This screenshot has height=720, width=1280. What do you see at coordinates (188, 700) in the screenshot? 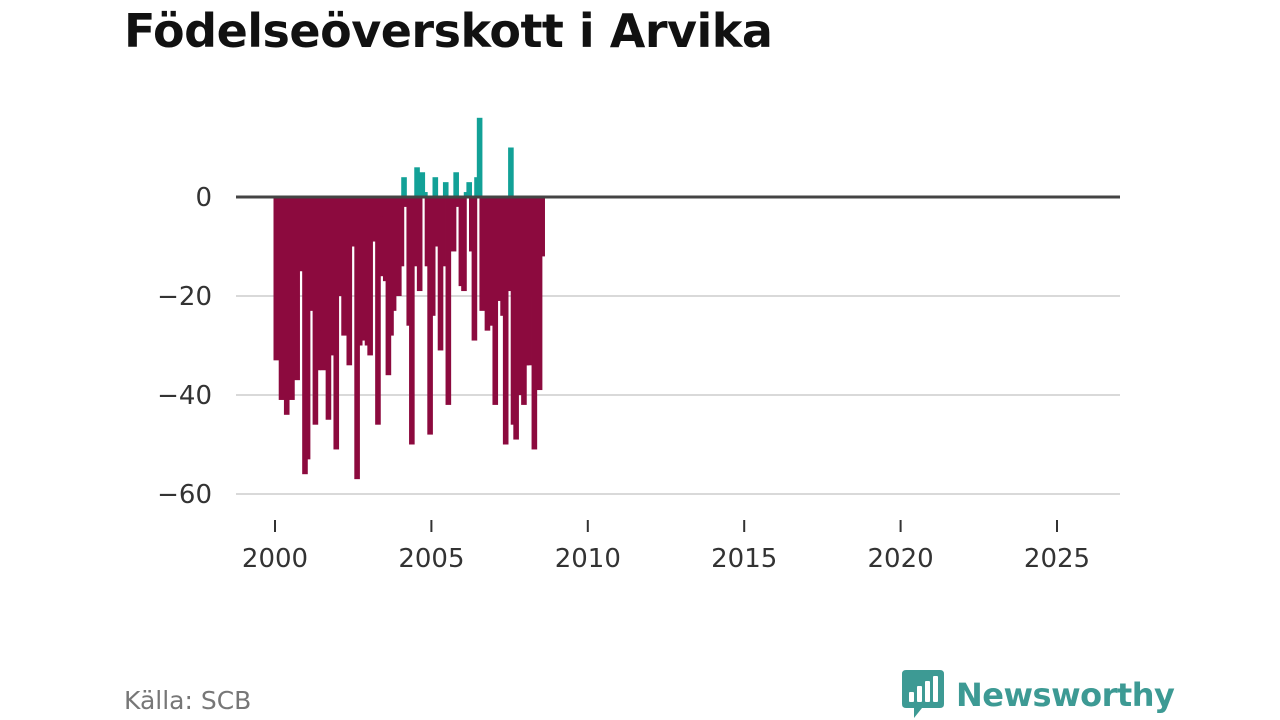
I see `source-note: Källa: SCB` at bounding box center [188, 700].